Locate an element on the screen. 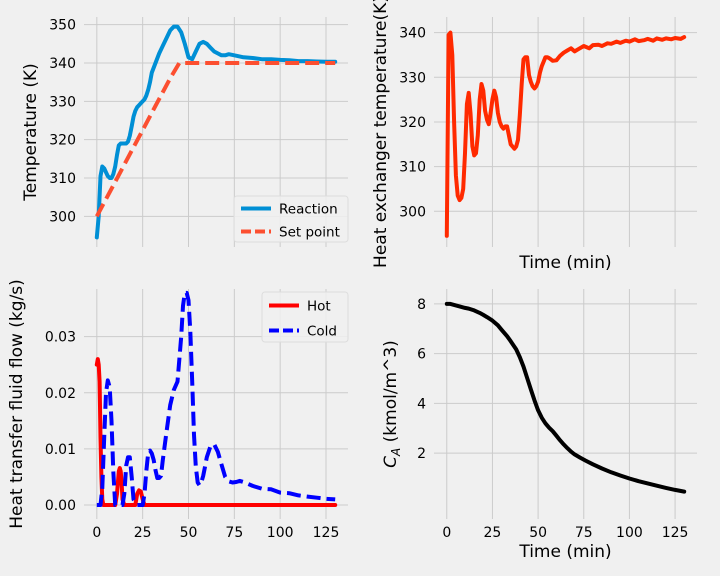  legend-label: Hot is located at coordinates (319, 307).